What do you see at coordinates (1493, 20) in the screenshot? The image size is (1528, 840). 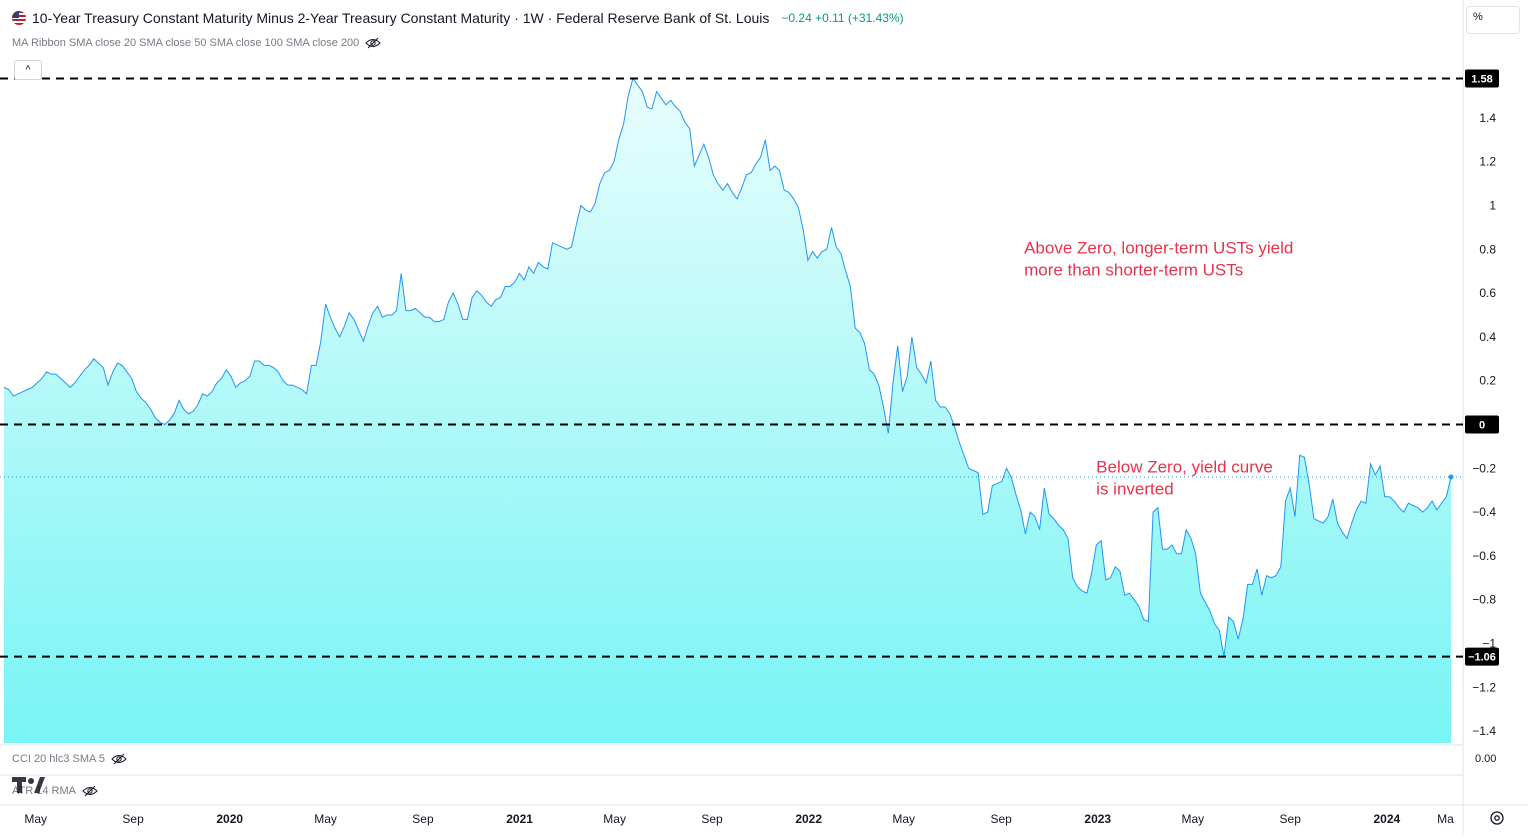 I see `percent-scale-button: %` at bounding box center [1493, 20].